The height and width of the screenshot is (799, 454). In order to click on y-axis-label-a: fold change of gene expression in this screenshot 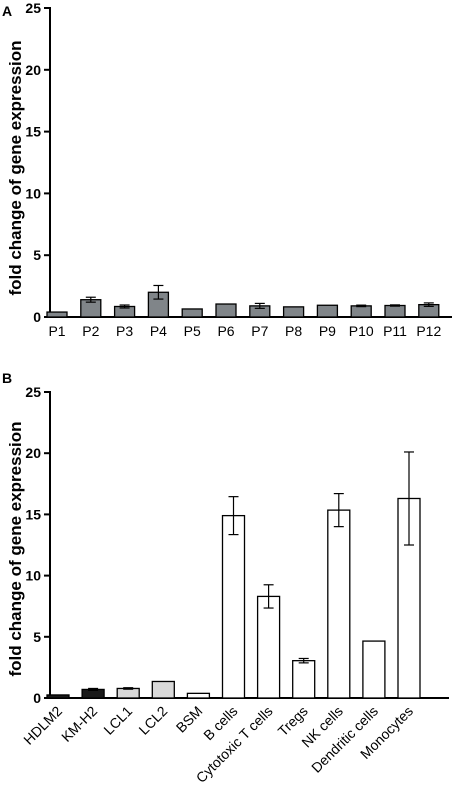, I will do `click(15, 167)`.